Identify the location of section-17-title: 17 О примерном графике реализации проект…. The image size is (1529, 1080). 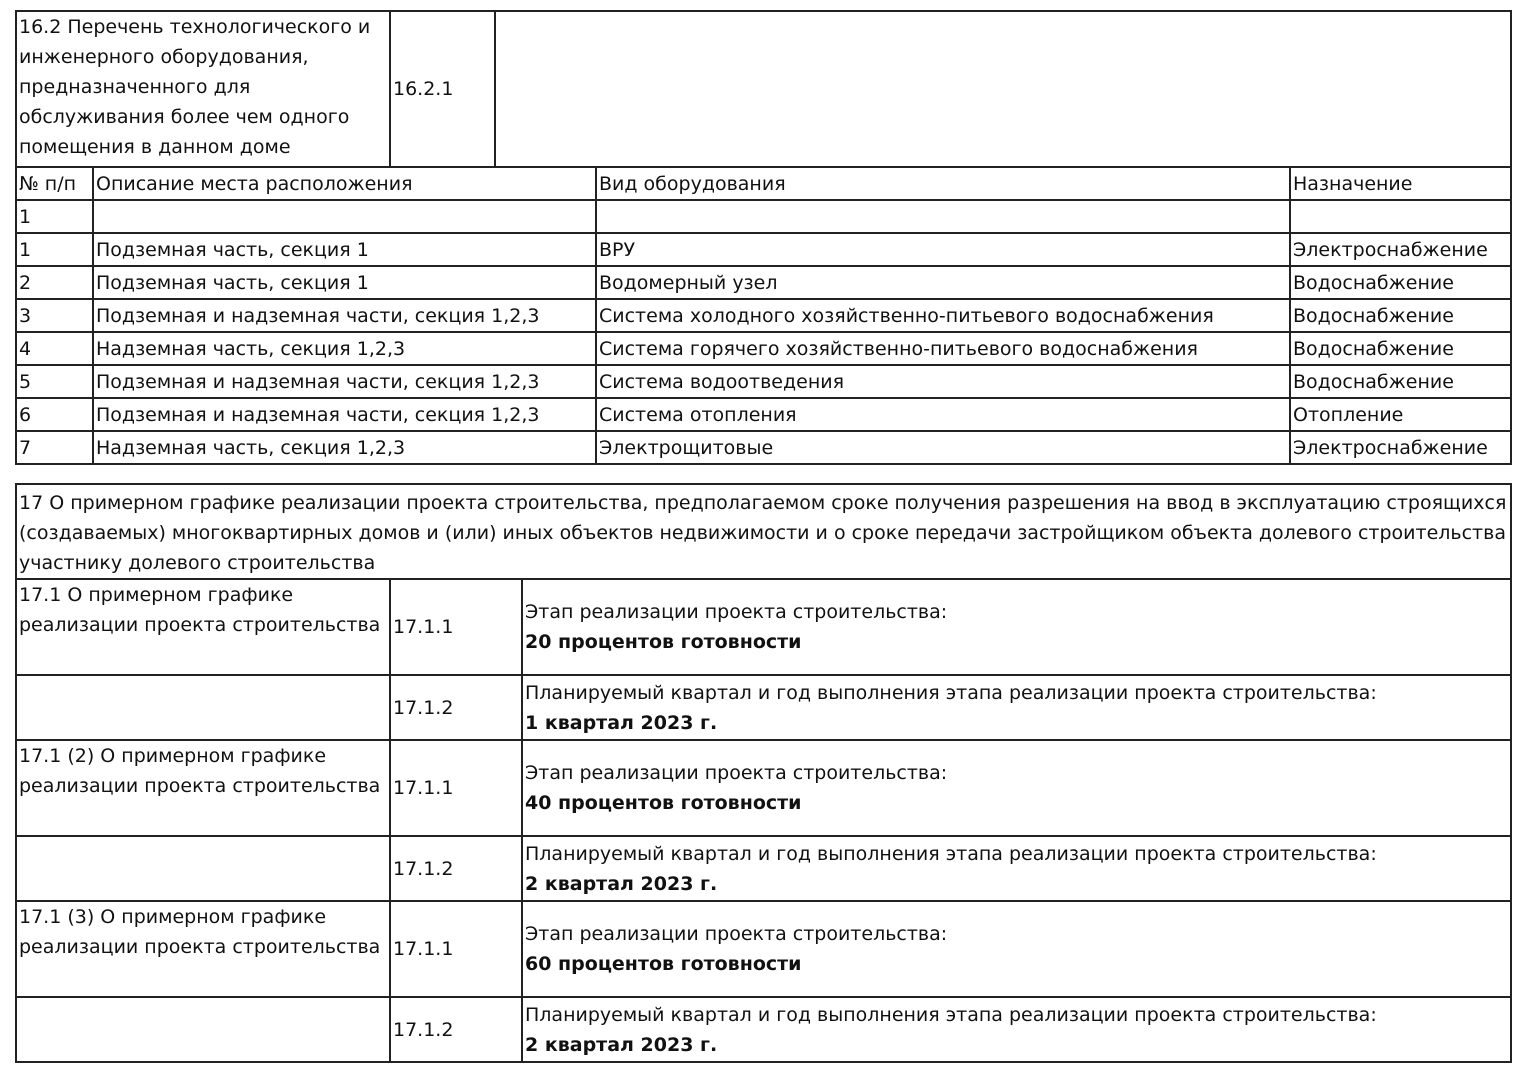
(763, 531).